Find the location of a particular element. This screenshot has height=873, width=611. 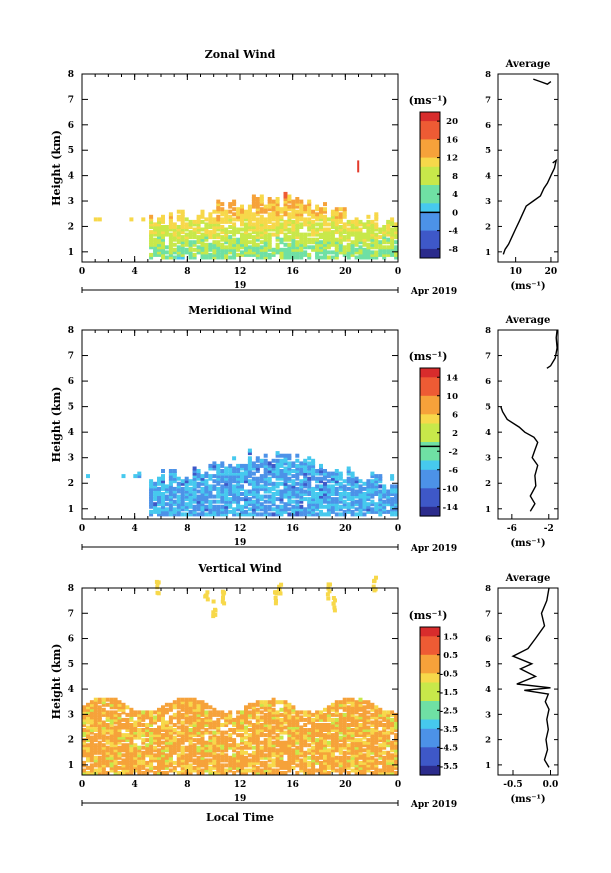

colorbar-segment is located at coordinates (430, 135).